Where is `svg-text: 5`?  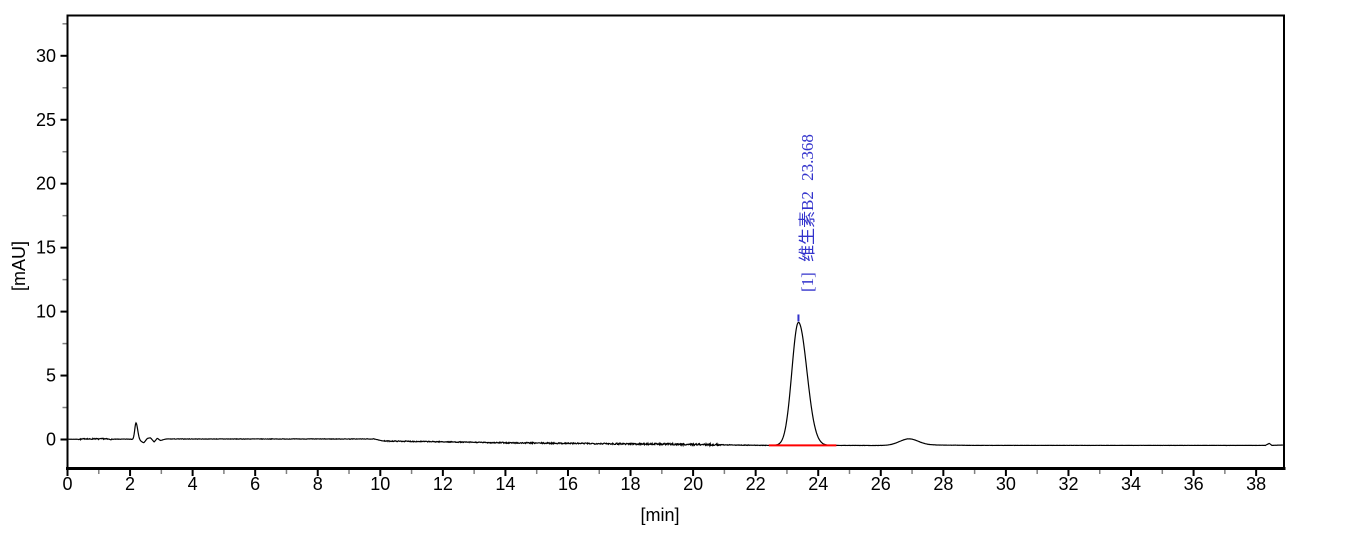
svg-text: 5 is located at coordinates (51, 376).